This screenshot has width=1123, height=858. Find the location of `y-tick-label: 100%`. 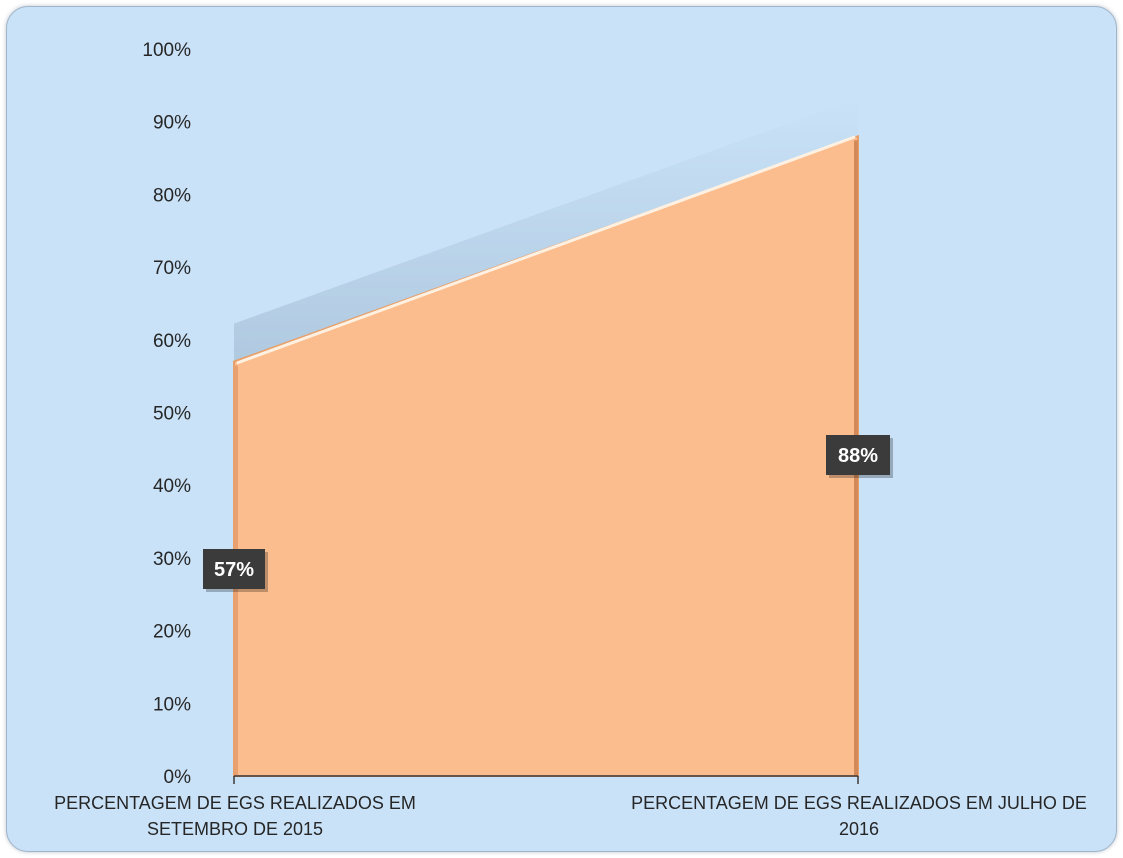

y-tick-label: 100% is located at coordinates (166, 50).